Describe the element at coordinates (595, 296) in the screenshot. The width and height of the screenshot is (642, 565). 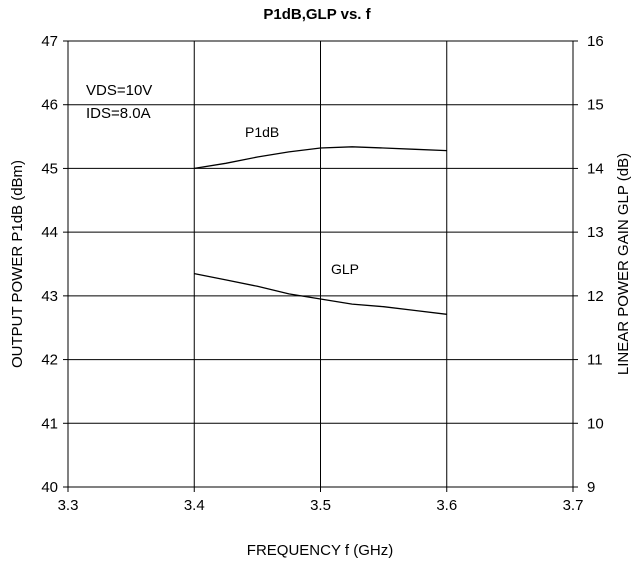
I see `y-right-tick-label: 12` at that location.